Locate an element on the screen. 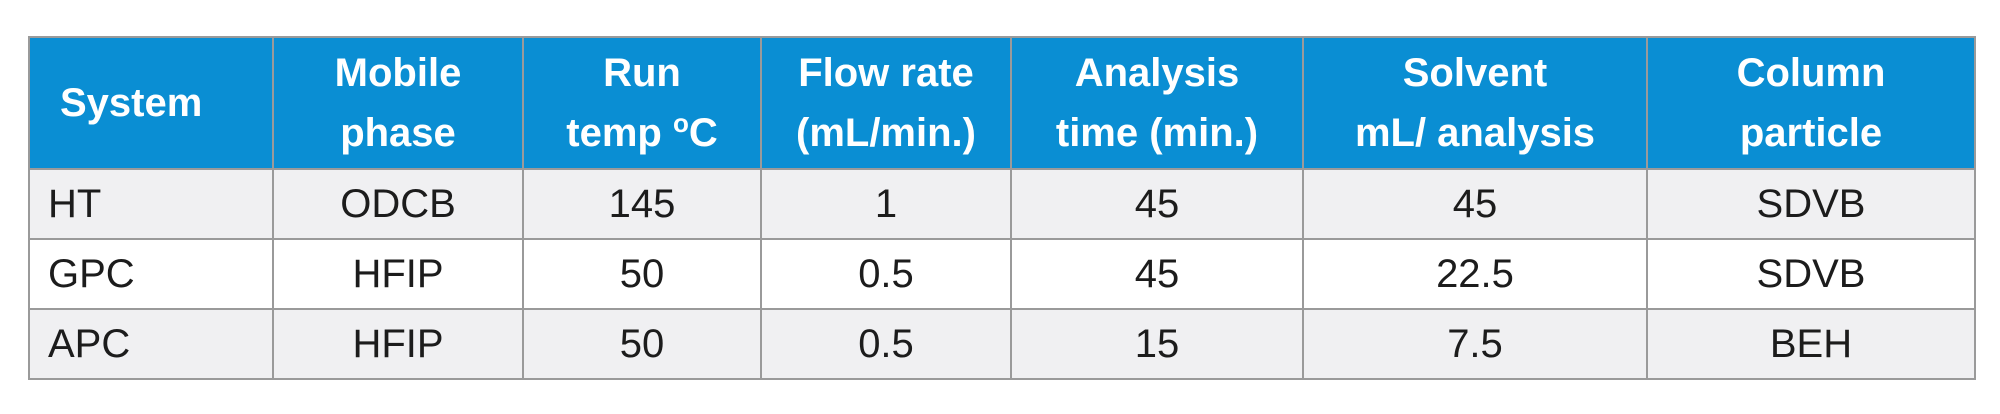 This screenshot has width=2000, height=414. degree-superscript: o is located at coordinates (680, 123).